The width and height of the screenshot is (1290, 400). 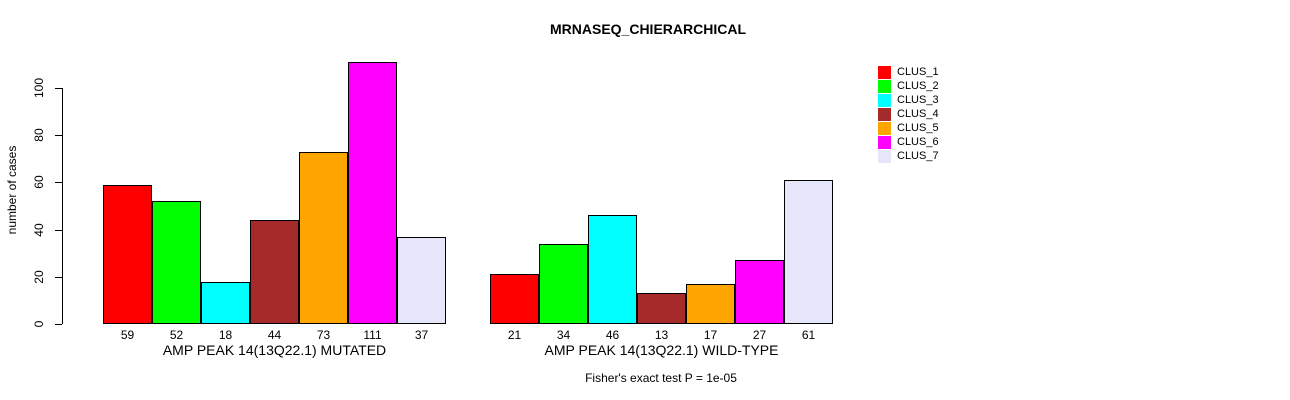 I want to click on bar-clus_5-group1, so click(x=323, y=238).